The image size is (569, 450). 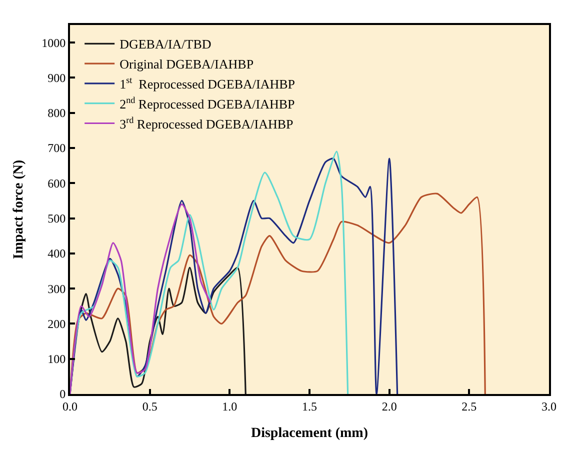 What do you see at coordinates (57, 77) in the screenshot?
I see `y-tick-label: 900` at bounding box center [57, 77].